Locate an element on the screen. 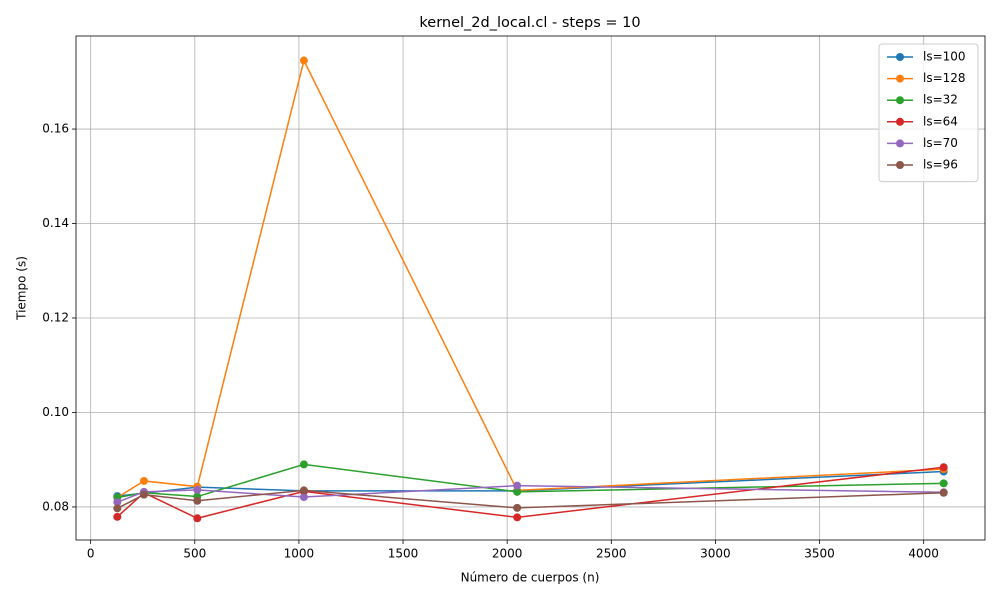  x-tick-label: 4000 is located at coordinates (923, 554).